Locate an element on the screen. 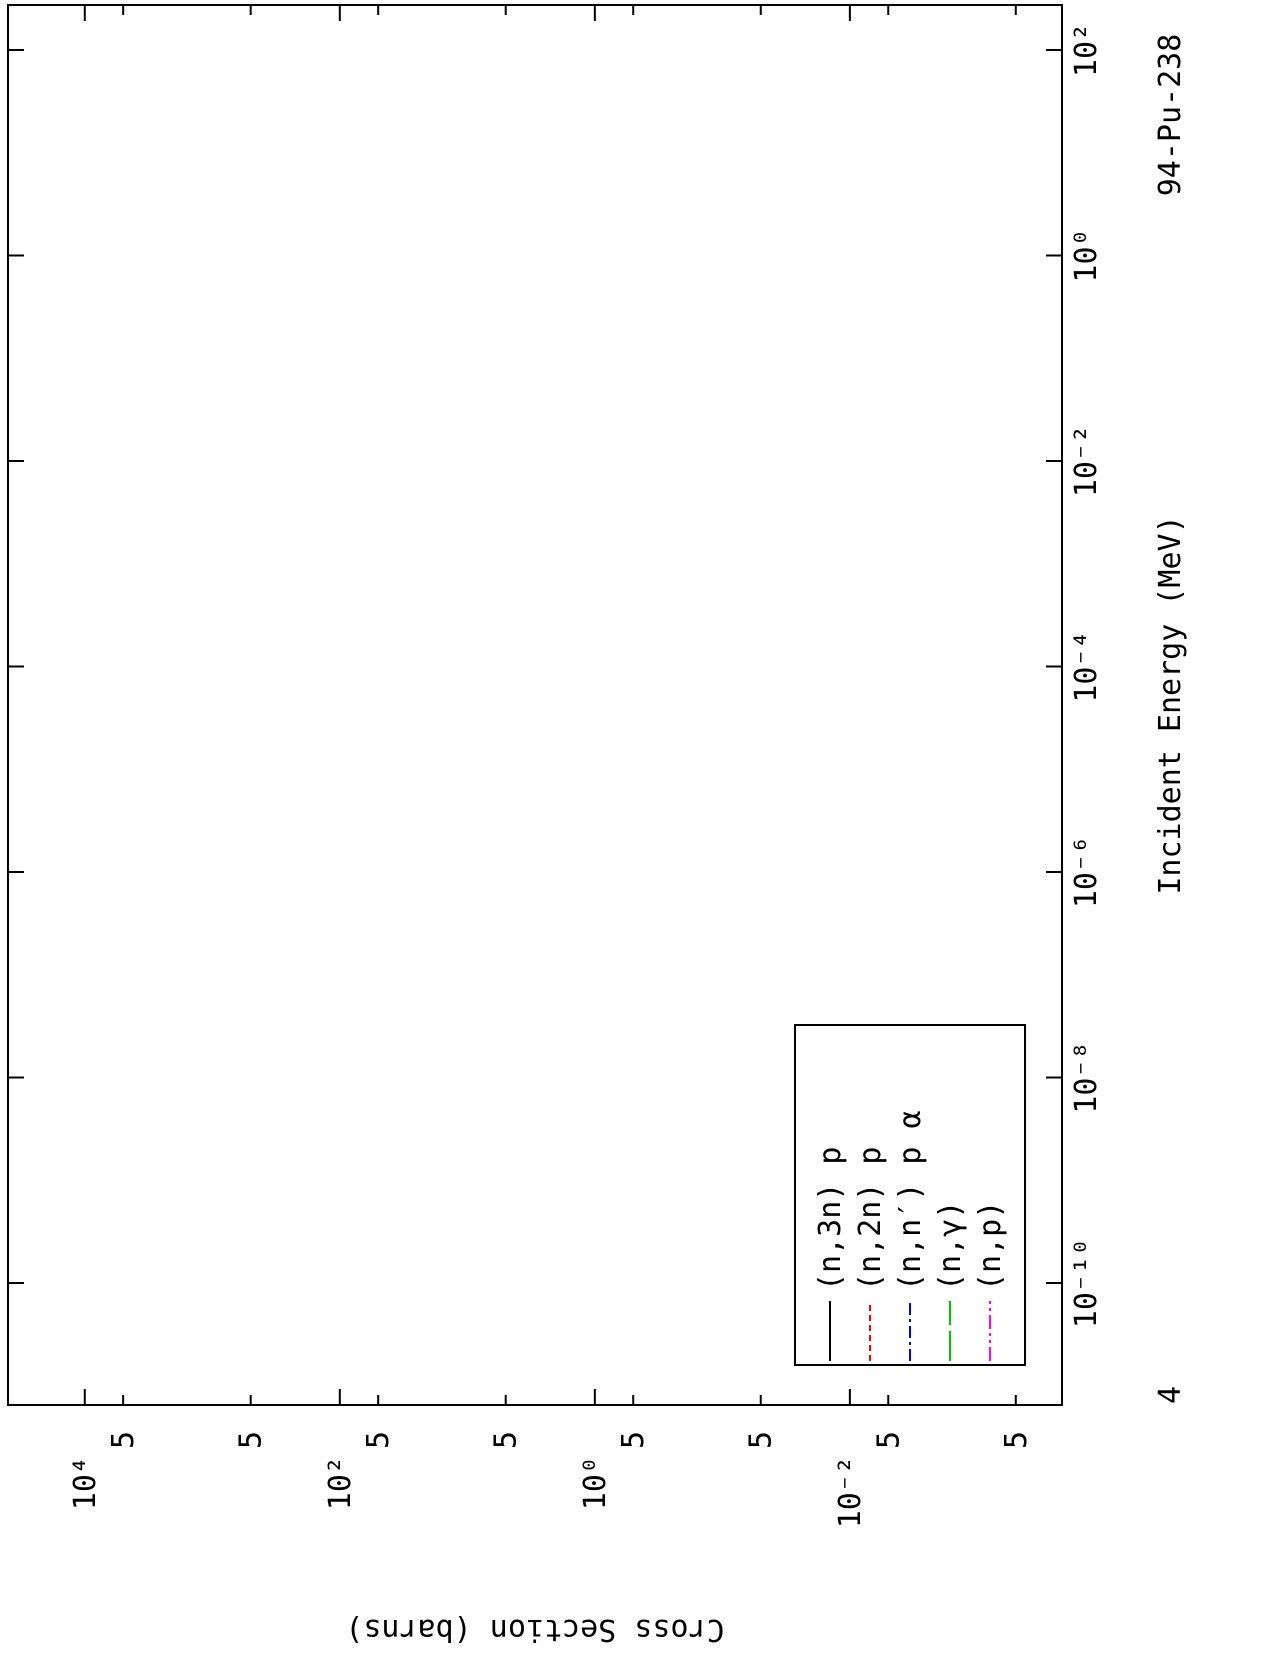  legend-box is located at coordinates (910, 1195).